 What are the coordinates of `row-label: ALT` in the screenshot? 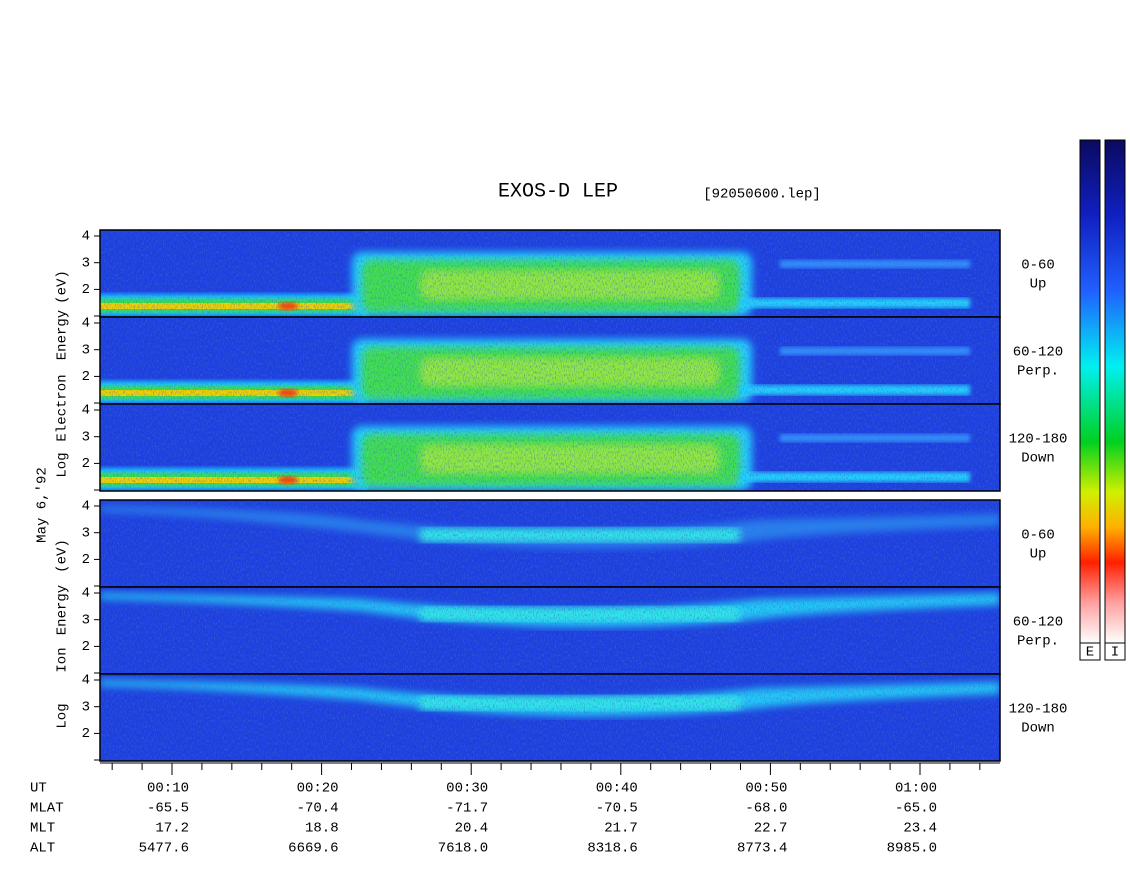 It's located at (42, 849).